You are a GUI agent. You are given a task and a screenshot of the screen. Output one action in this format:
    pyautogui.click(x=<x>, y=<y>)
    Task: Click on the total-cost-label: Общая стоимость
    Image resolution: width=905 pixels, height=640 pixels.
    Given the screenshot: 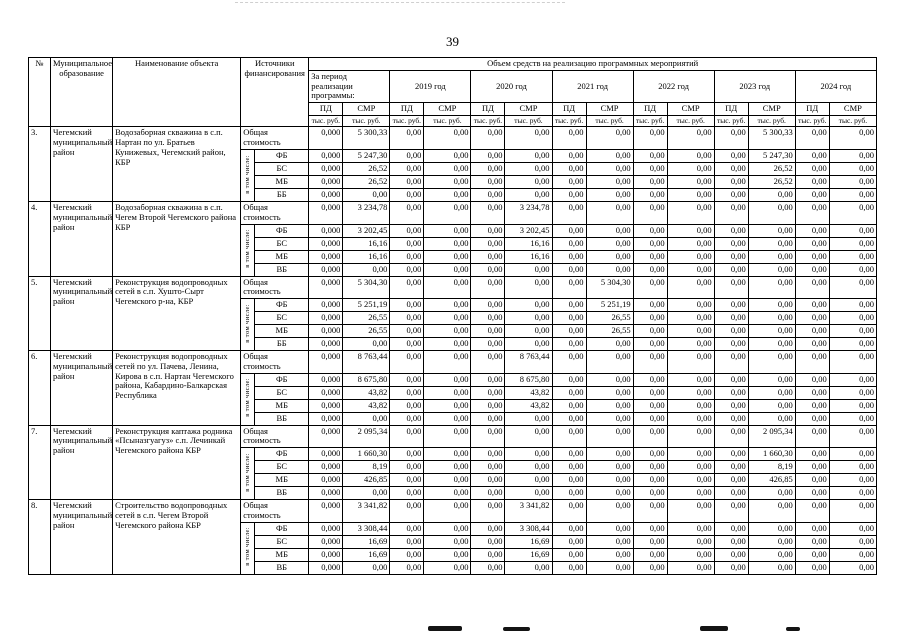 What is the action you would take?
    pyautogui.click(x=275, y=138)
    